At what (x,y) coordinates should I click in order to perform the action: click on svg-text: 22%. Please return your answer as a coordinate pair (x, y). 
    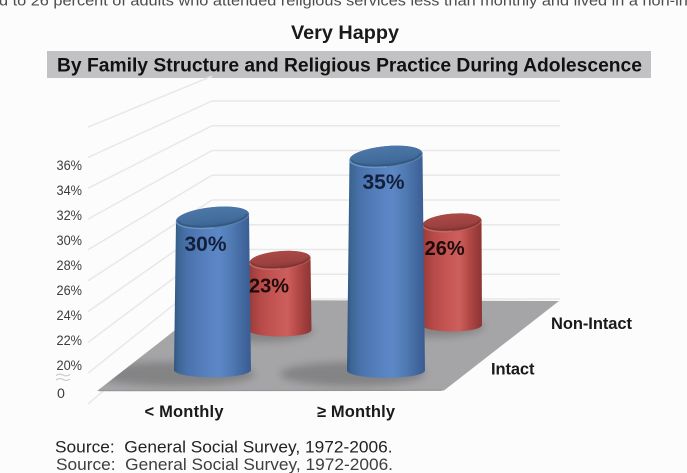
    Looking at the image, I should click on (70, 341).